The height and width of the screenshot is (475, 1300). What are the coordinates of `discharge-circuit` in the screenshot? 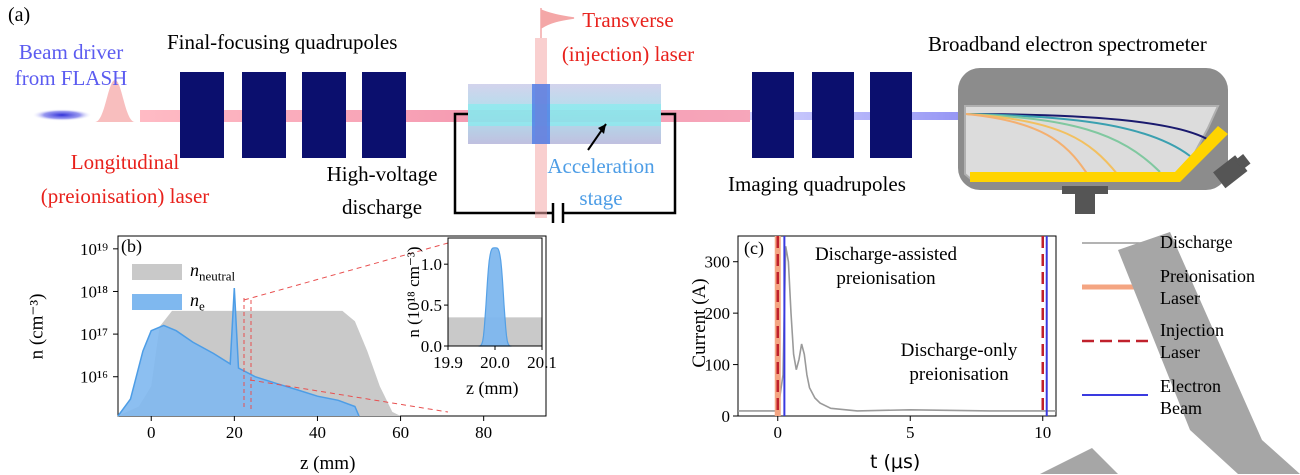 It's located at (565, 163).